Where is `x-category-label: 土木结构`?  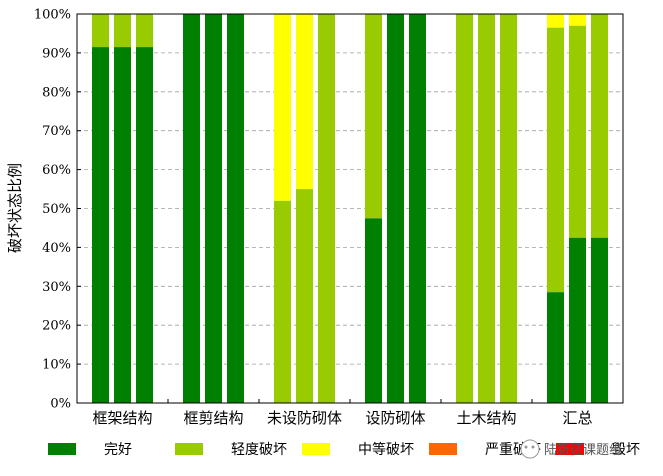
x-category-label: 土木结构 is located at coordinates (486, 418).